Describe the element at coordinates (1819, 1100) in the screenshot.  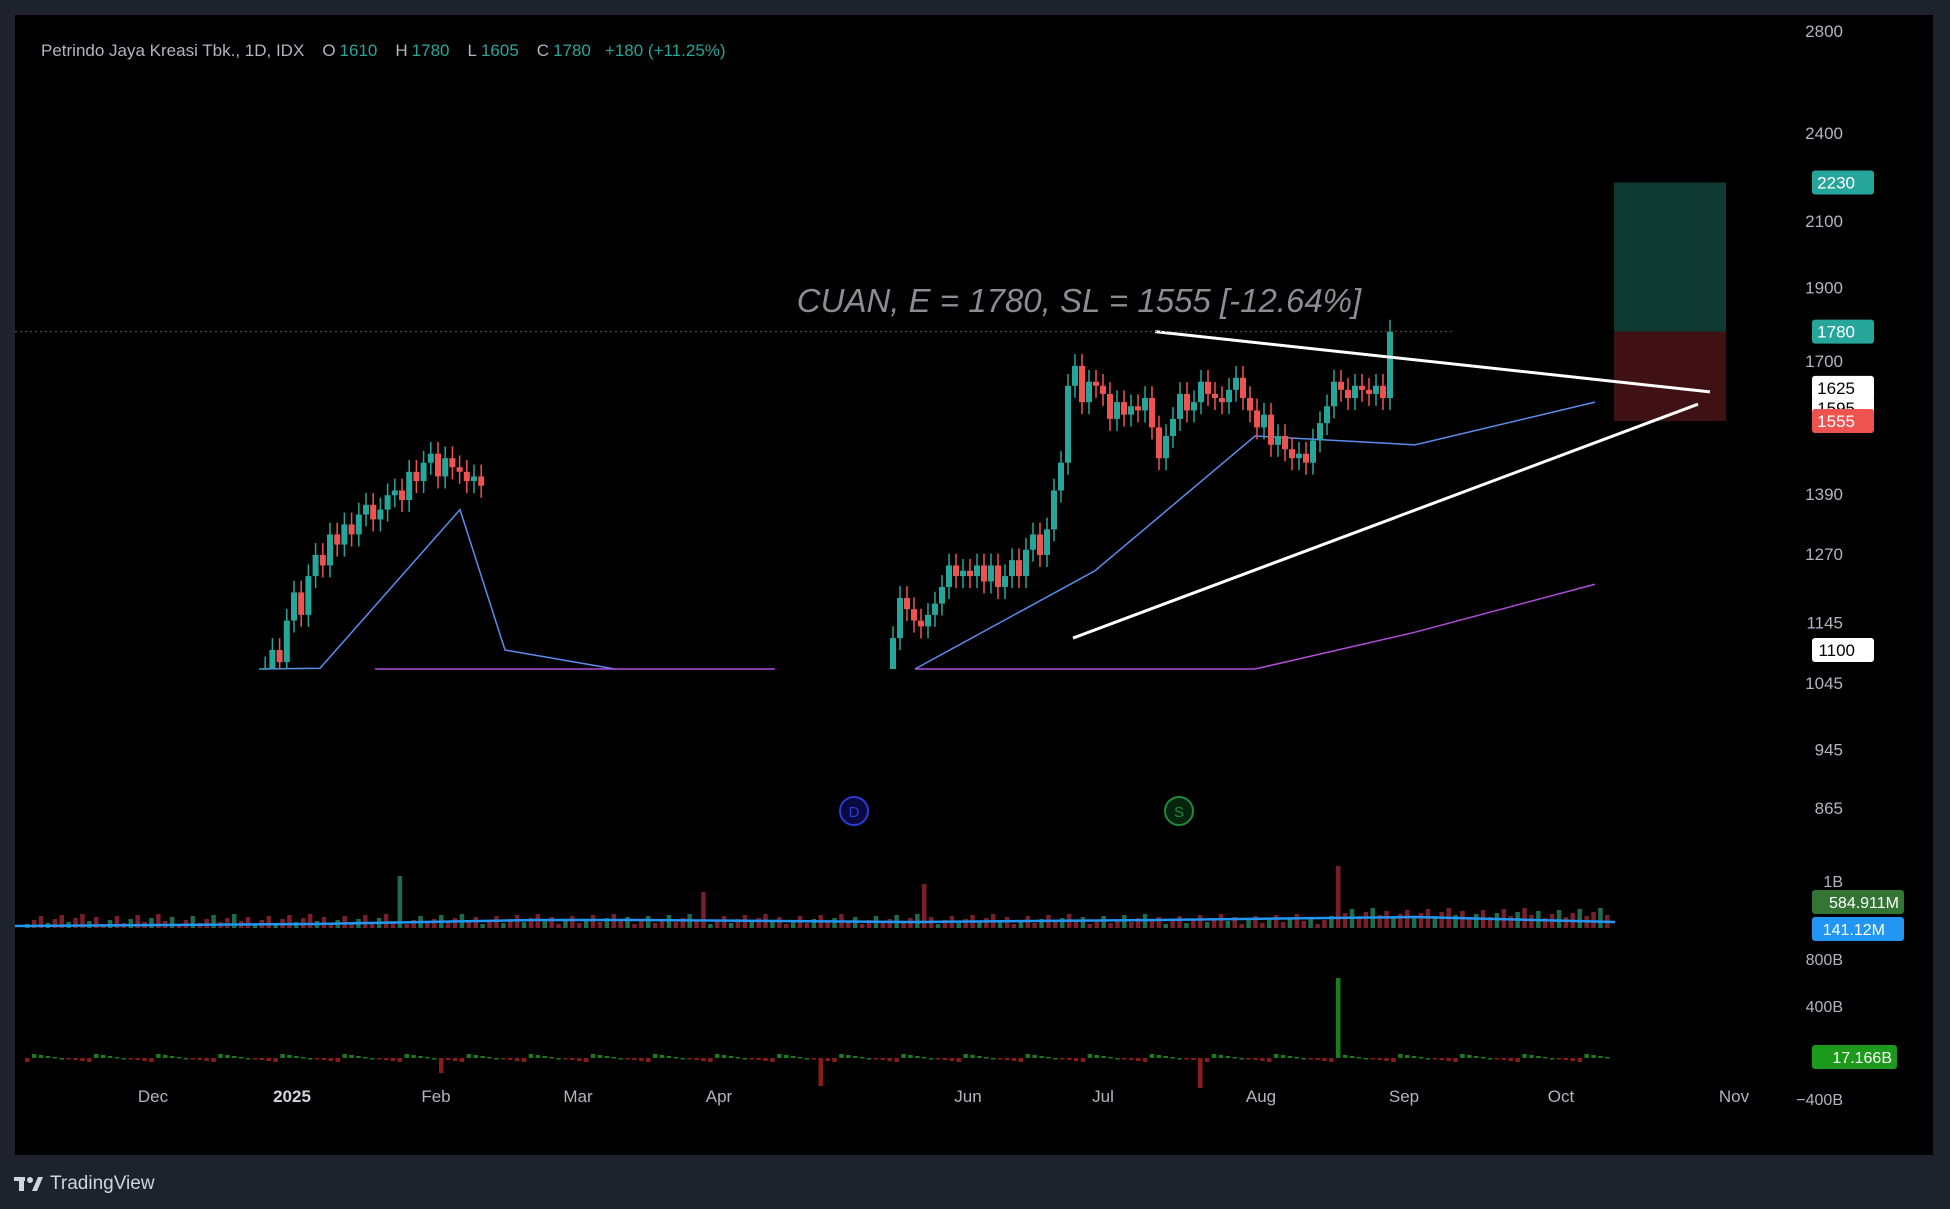
I see `oscillator-axis-tick: −400B` at that location.